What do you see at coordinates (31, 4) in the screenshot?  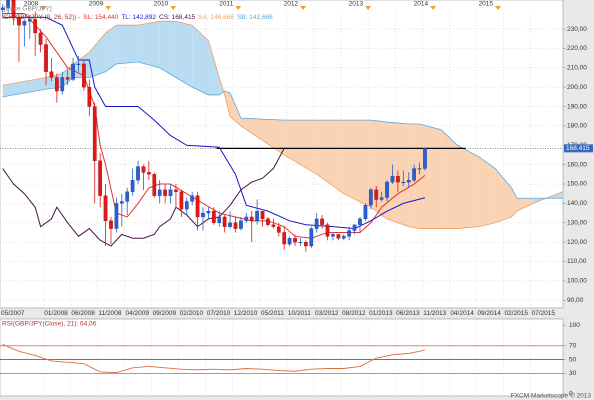 I see `year-label: 2008` at bounding box center [31, 4].